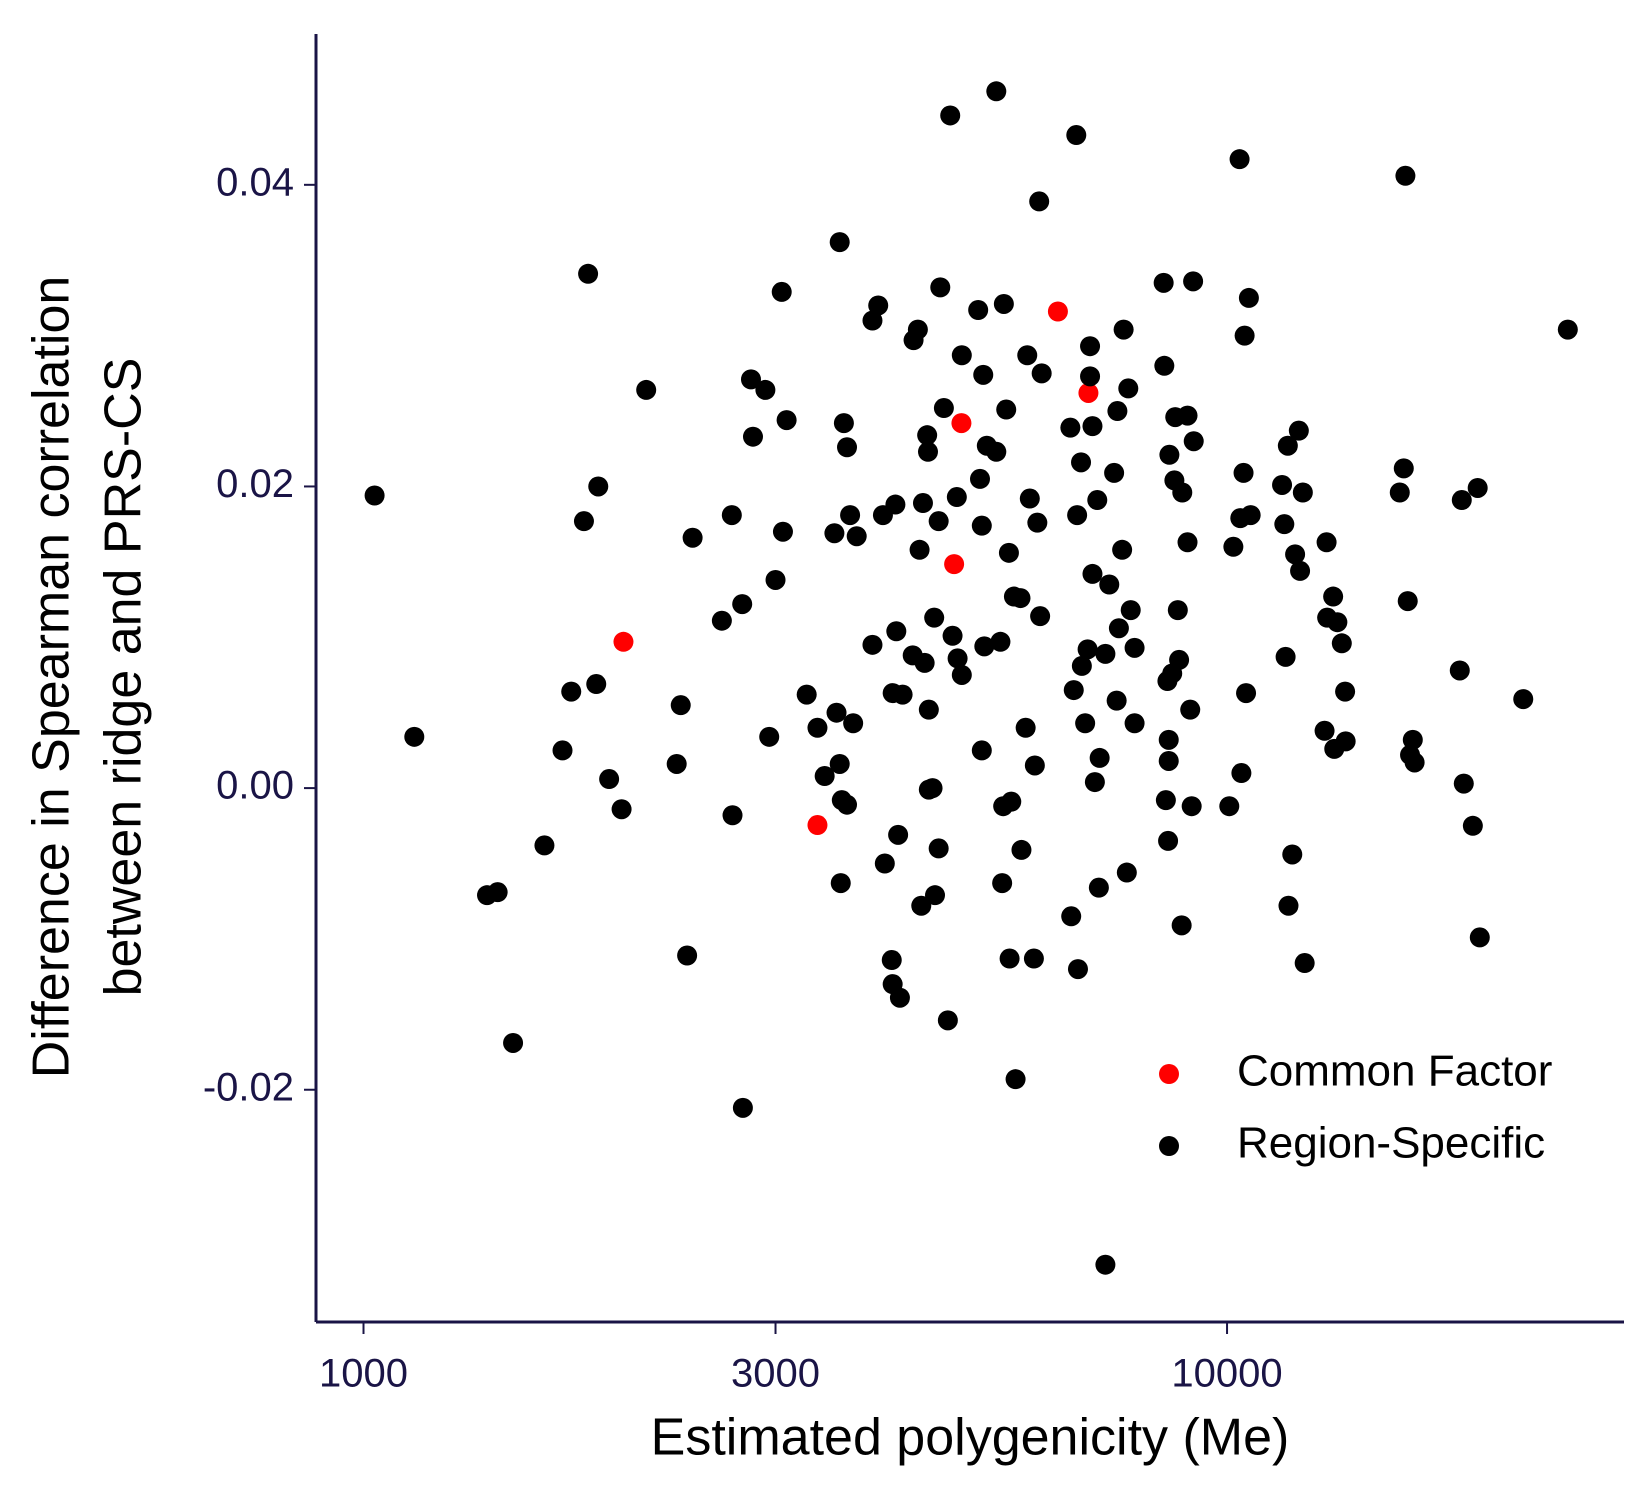 The image size is (1650, 1500). I want to click on y-tick-label: -0.02, so click(248, 1087).